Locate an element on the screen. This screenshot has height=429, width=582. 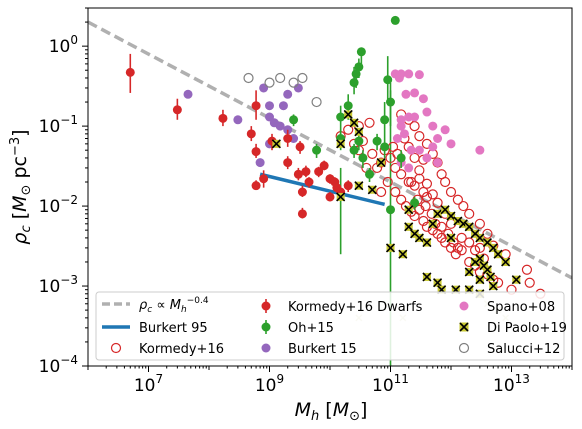
x-tick-label: 107 is located at coordinates (148, 384).